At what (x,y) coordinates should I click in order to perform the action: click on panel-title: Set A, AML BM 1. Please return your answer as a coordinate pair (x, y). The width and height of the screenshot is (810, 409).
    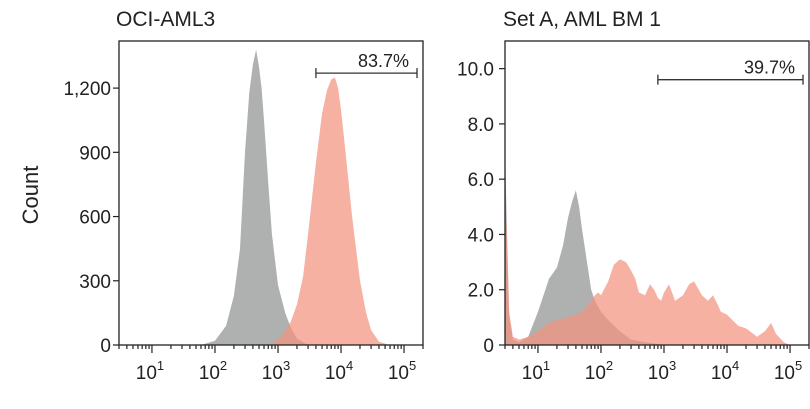
    Looking at the image, I should click on (582, 19).